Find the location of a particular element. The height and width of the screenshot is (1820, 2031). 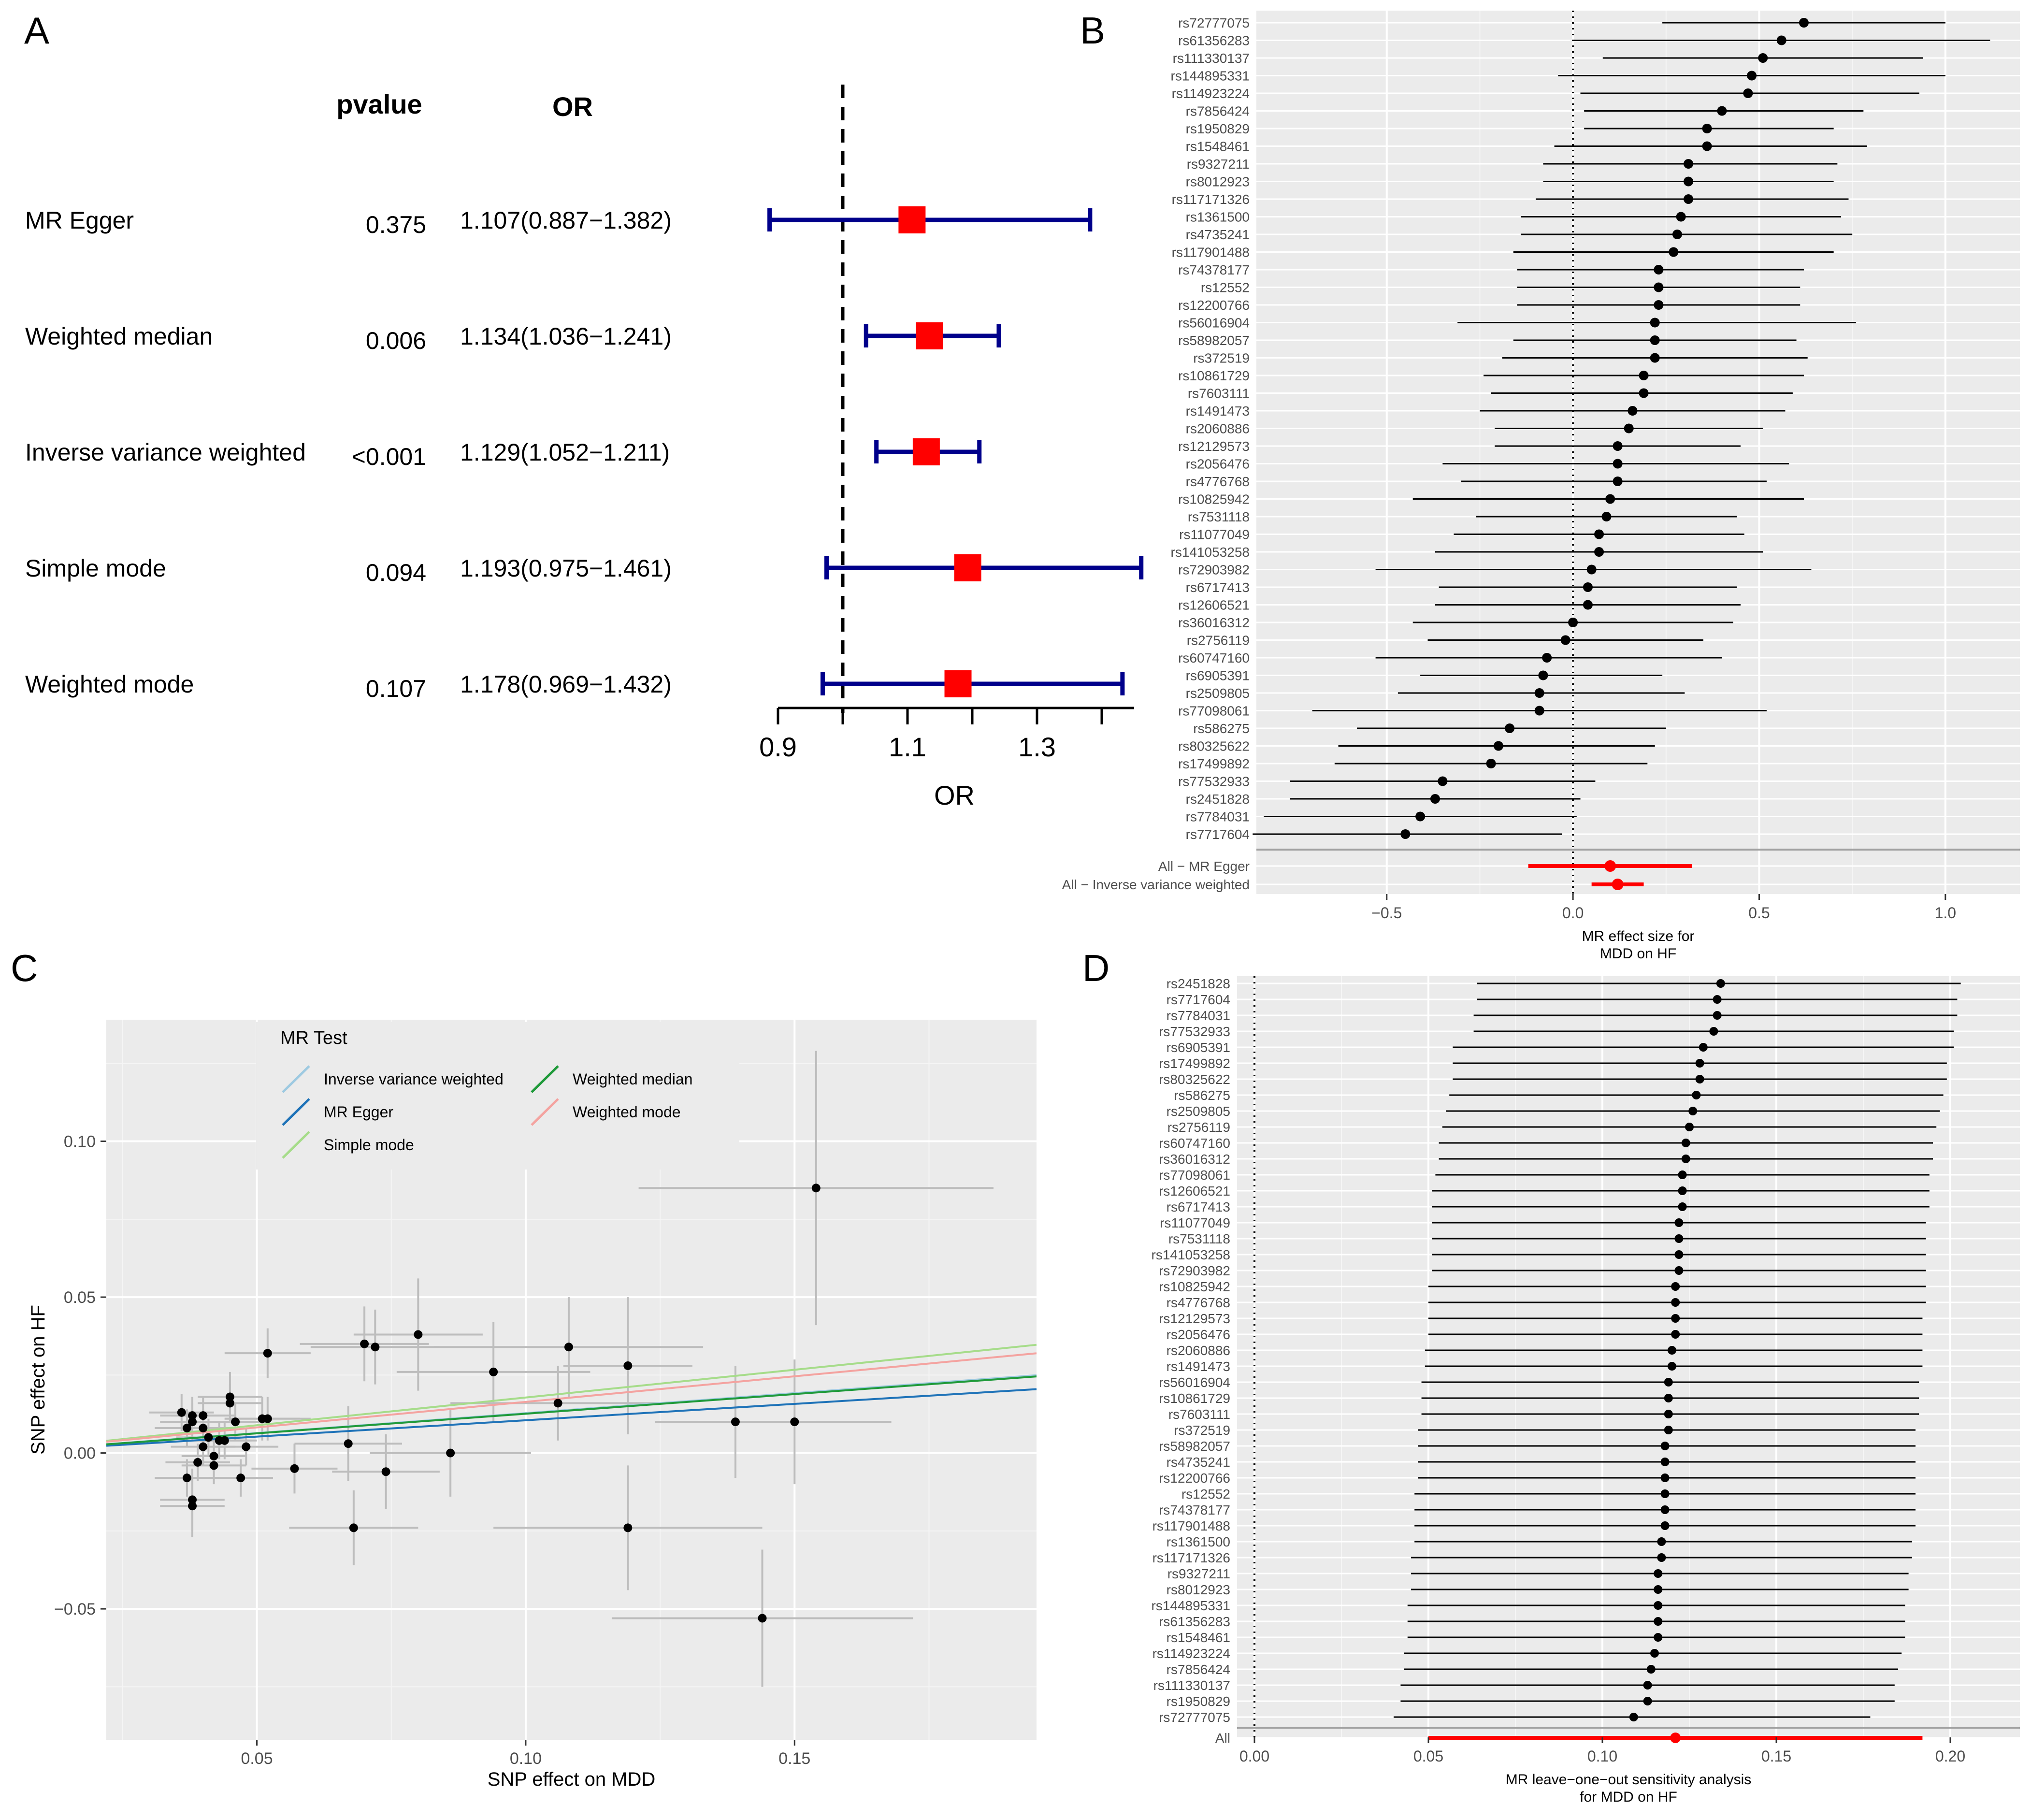

snp-label: rs6905391 is located at coordinates (1198, 1047).